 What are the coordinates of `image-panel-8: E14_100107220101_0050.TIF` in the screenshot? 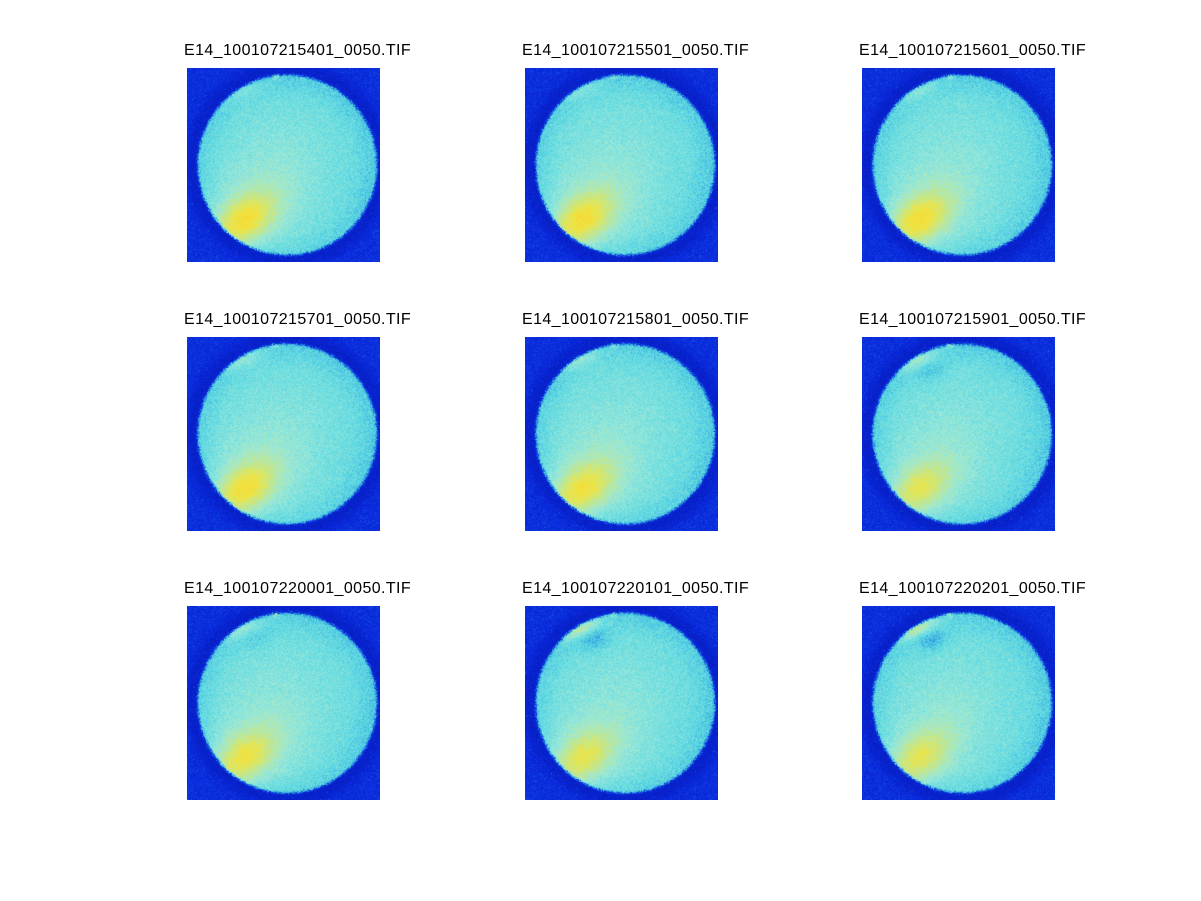 It's located at (636, 689).